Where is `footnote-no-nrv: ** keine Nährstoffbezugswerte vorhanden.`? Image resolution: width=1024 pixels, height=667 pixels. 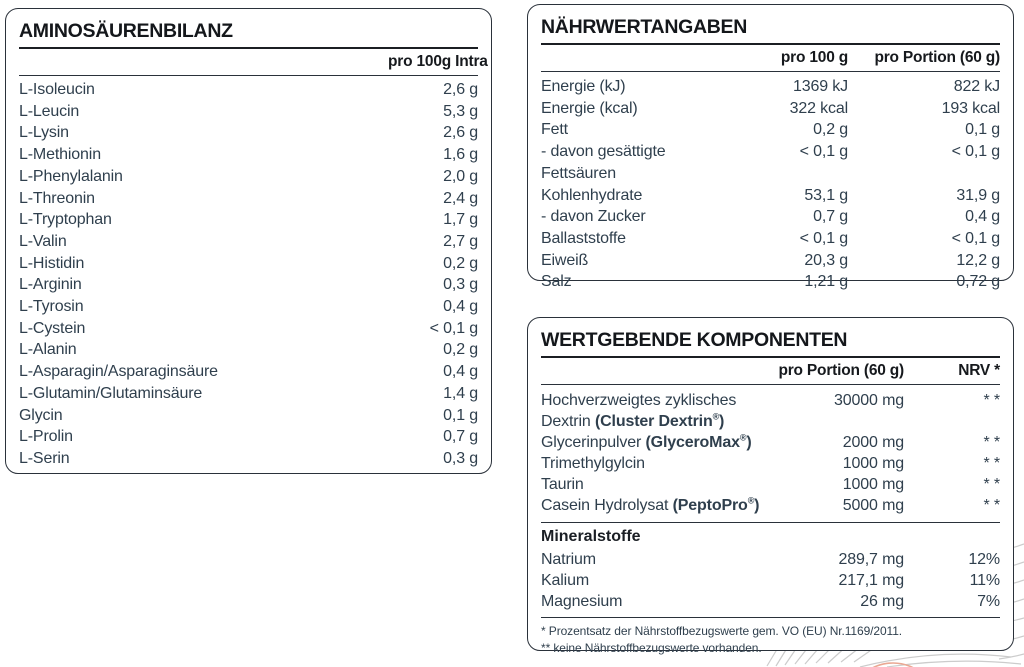 footnote-no-nrv: ** keine Nährstoffbezugswerte vorhanden. is located at coordinates (651, 647).